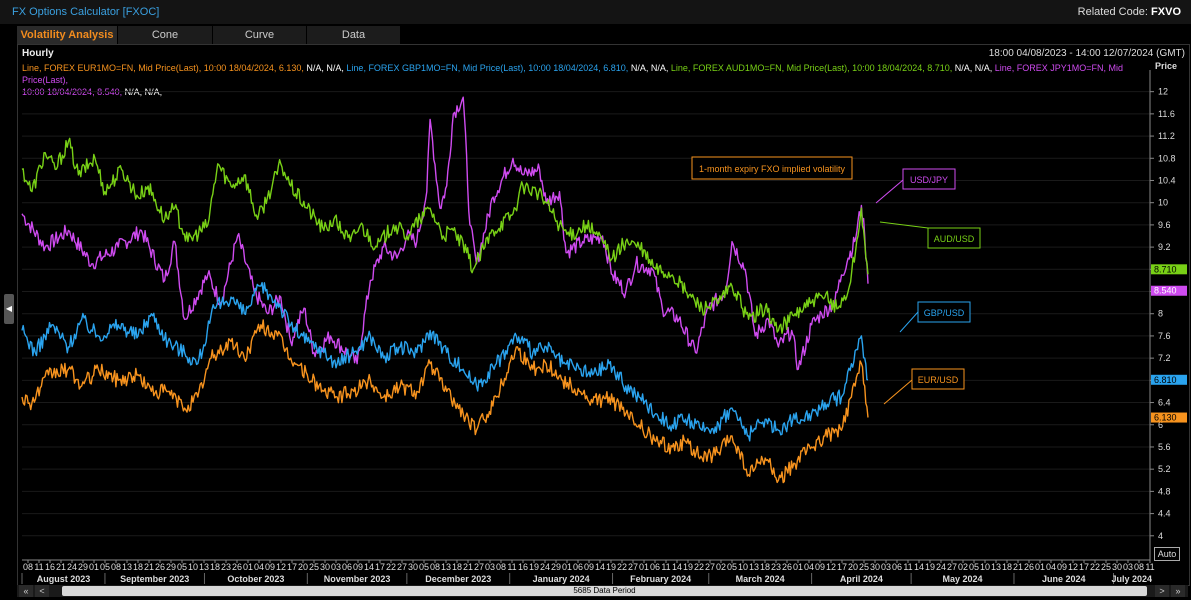 Image resolution: width=1191 pixels, height=600 pixels. Describe the element at coordinates (86, 12) in the screenshot. I see `app-title: FX Options Calculator [FXOC]` at that location.